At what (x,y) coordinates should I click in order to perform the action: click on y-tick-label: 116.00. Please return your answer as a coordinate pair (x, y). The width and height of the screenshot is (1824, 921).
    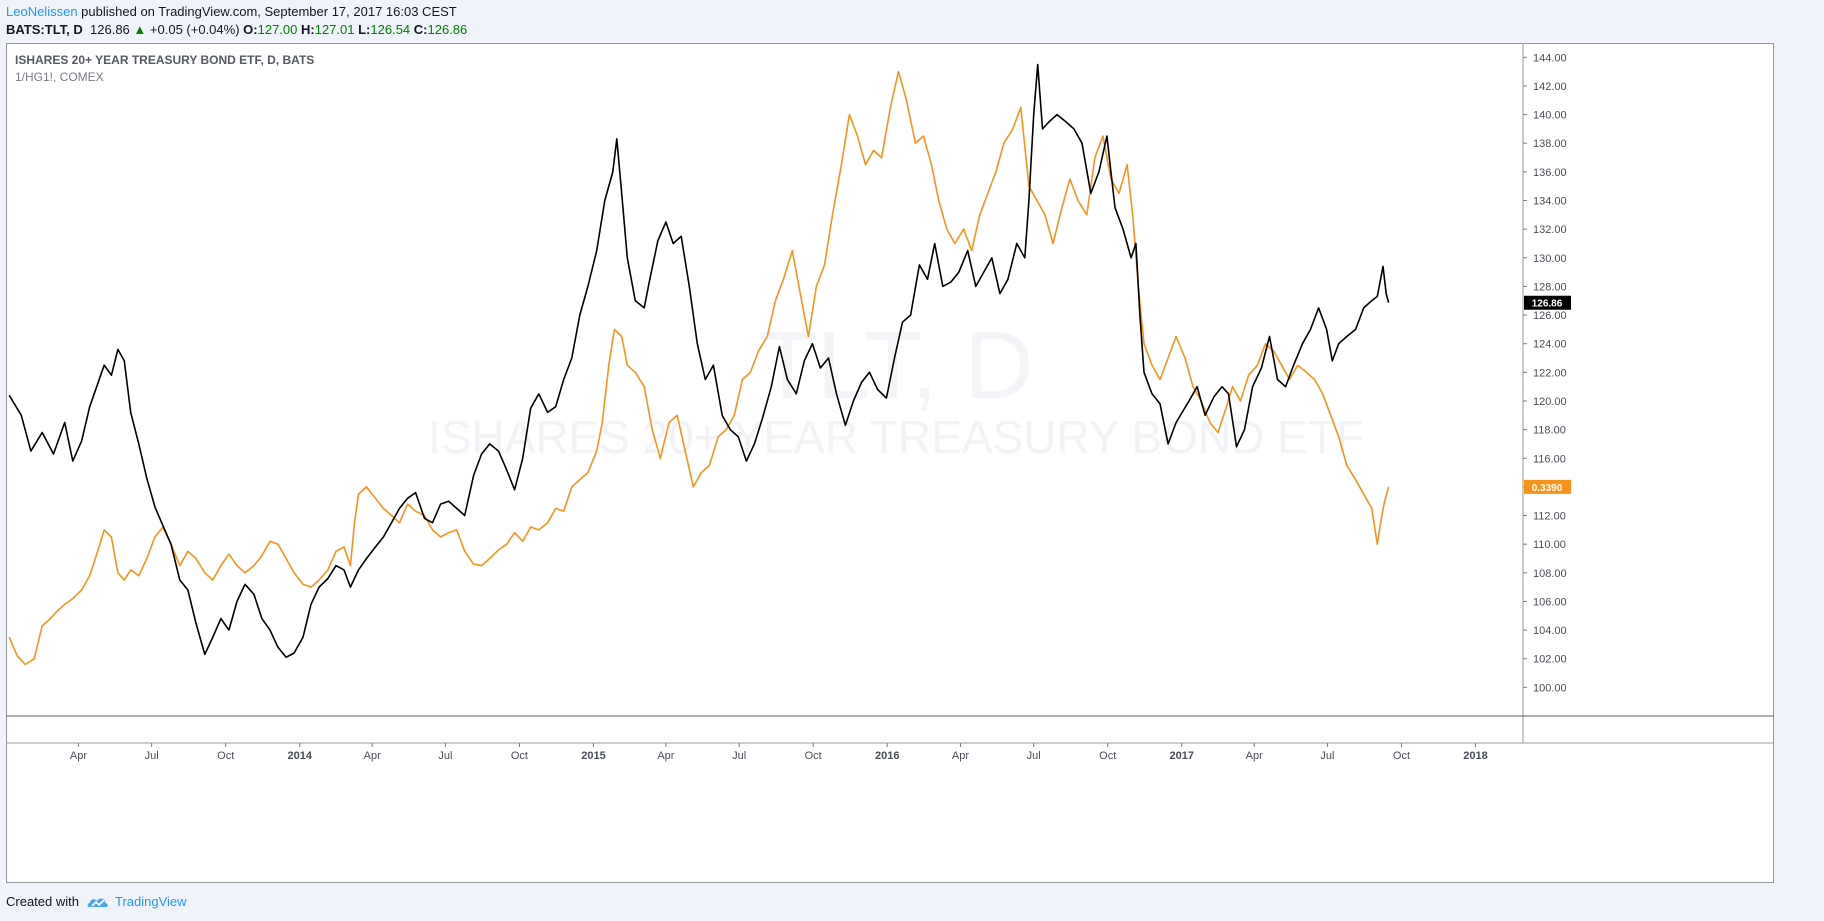
    Looking at the image, I should click on (1549, 459).